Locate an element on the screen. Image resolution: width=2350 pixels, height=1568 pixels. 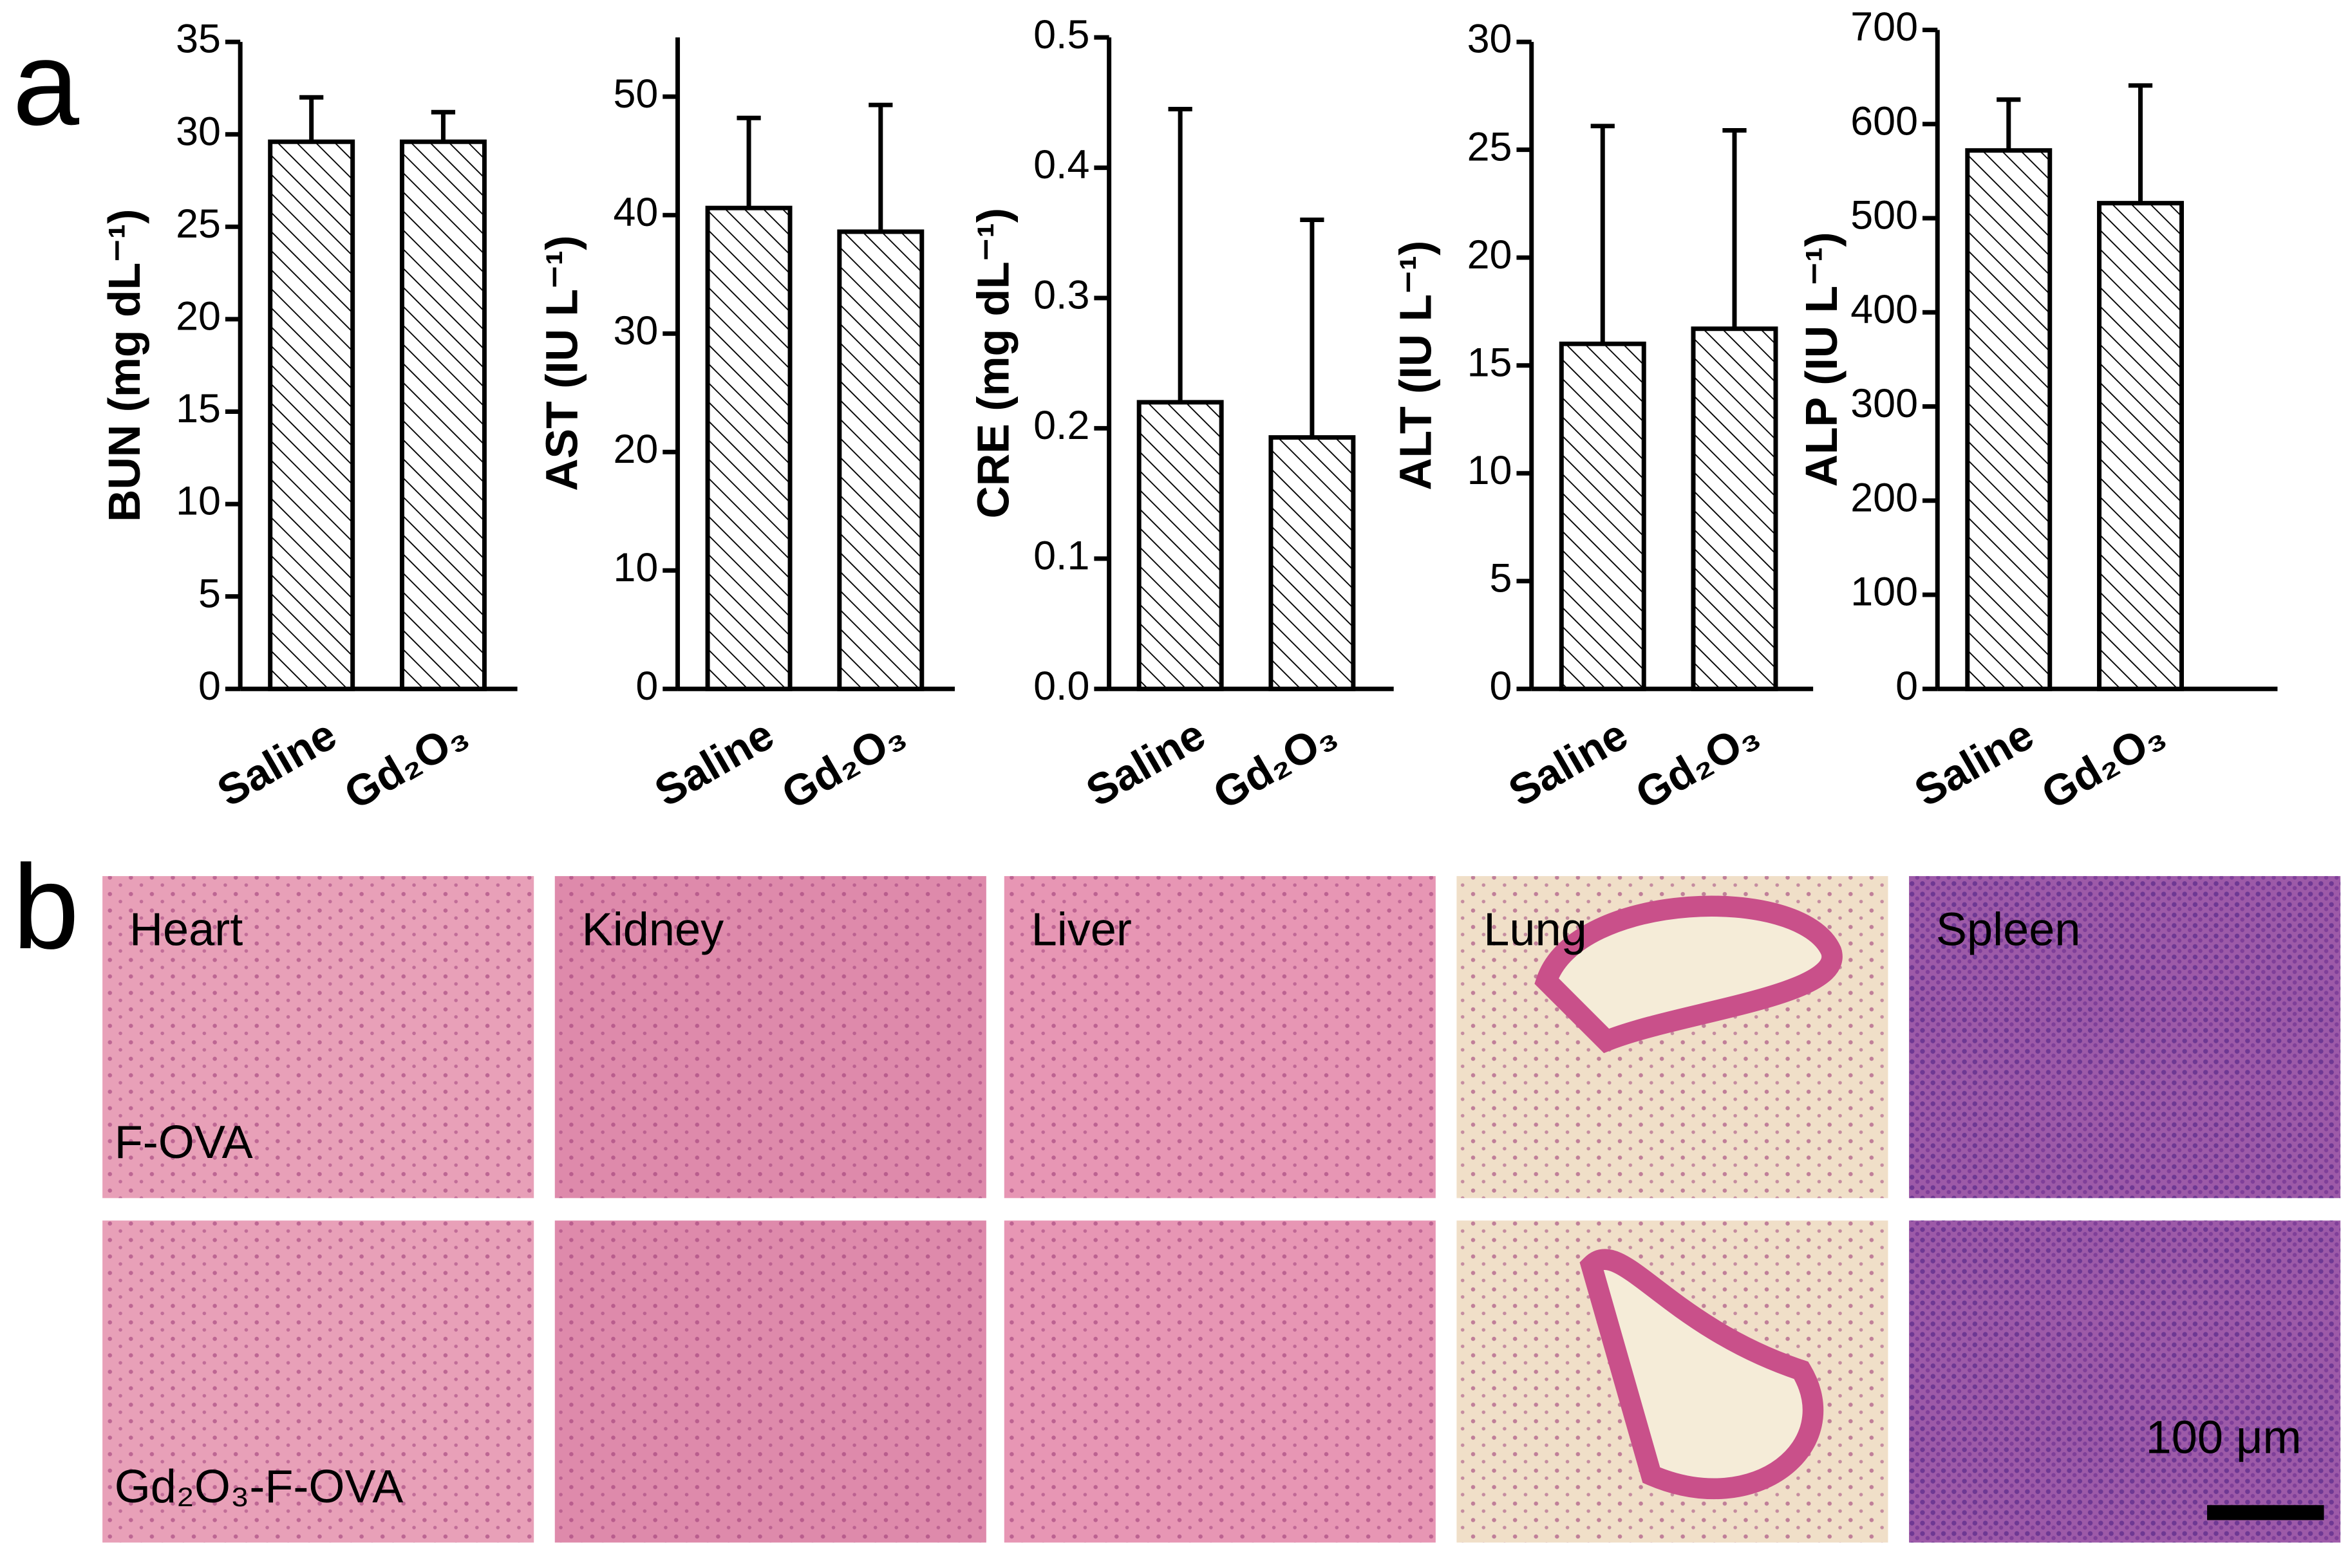
panel-label: b is located at coordinates (46, 908).